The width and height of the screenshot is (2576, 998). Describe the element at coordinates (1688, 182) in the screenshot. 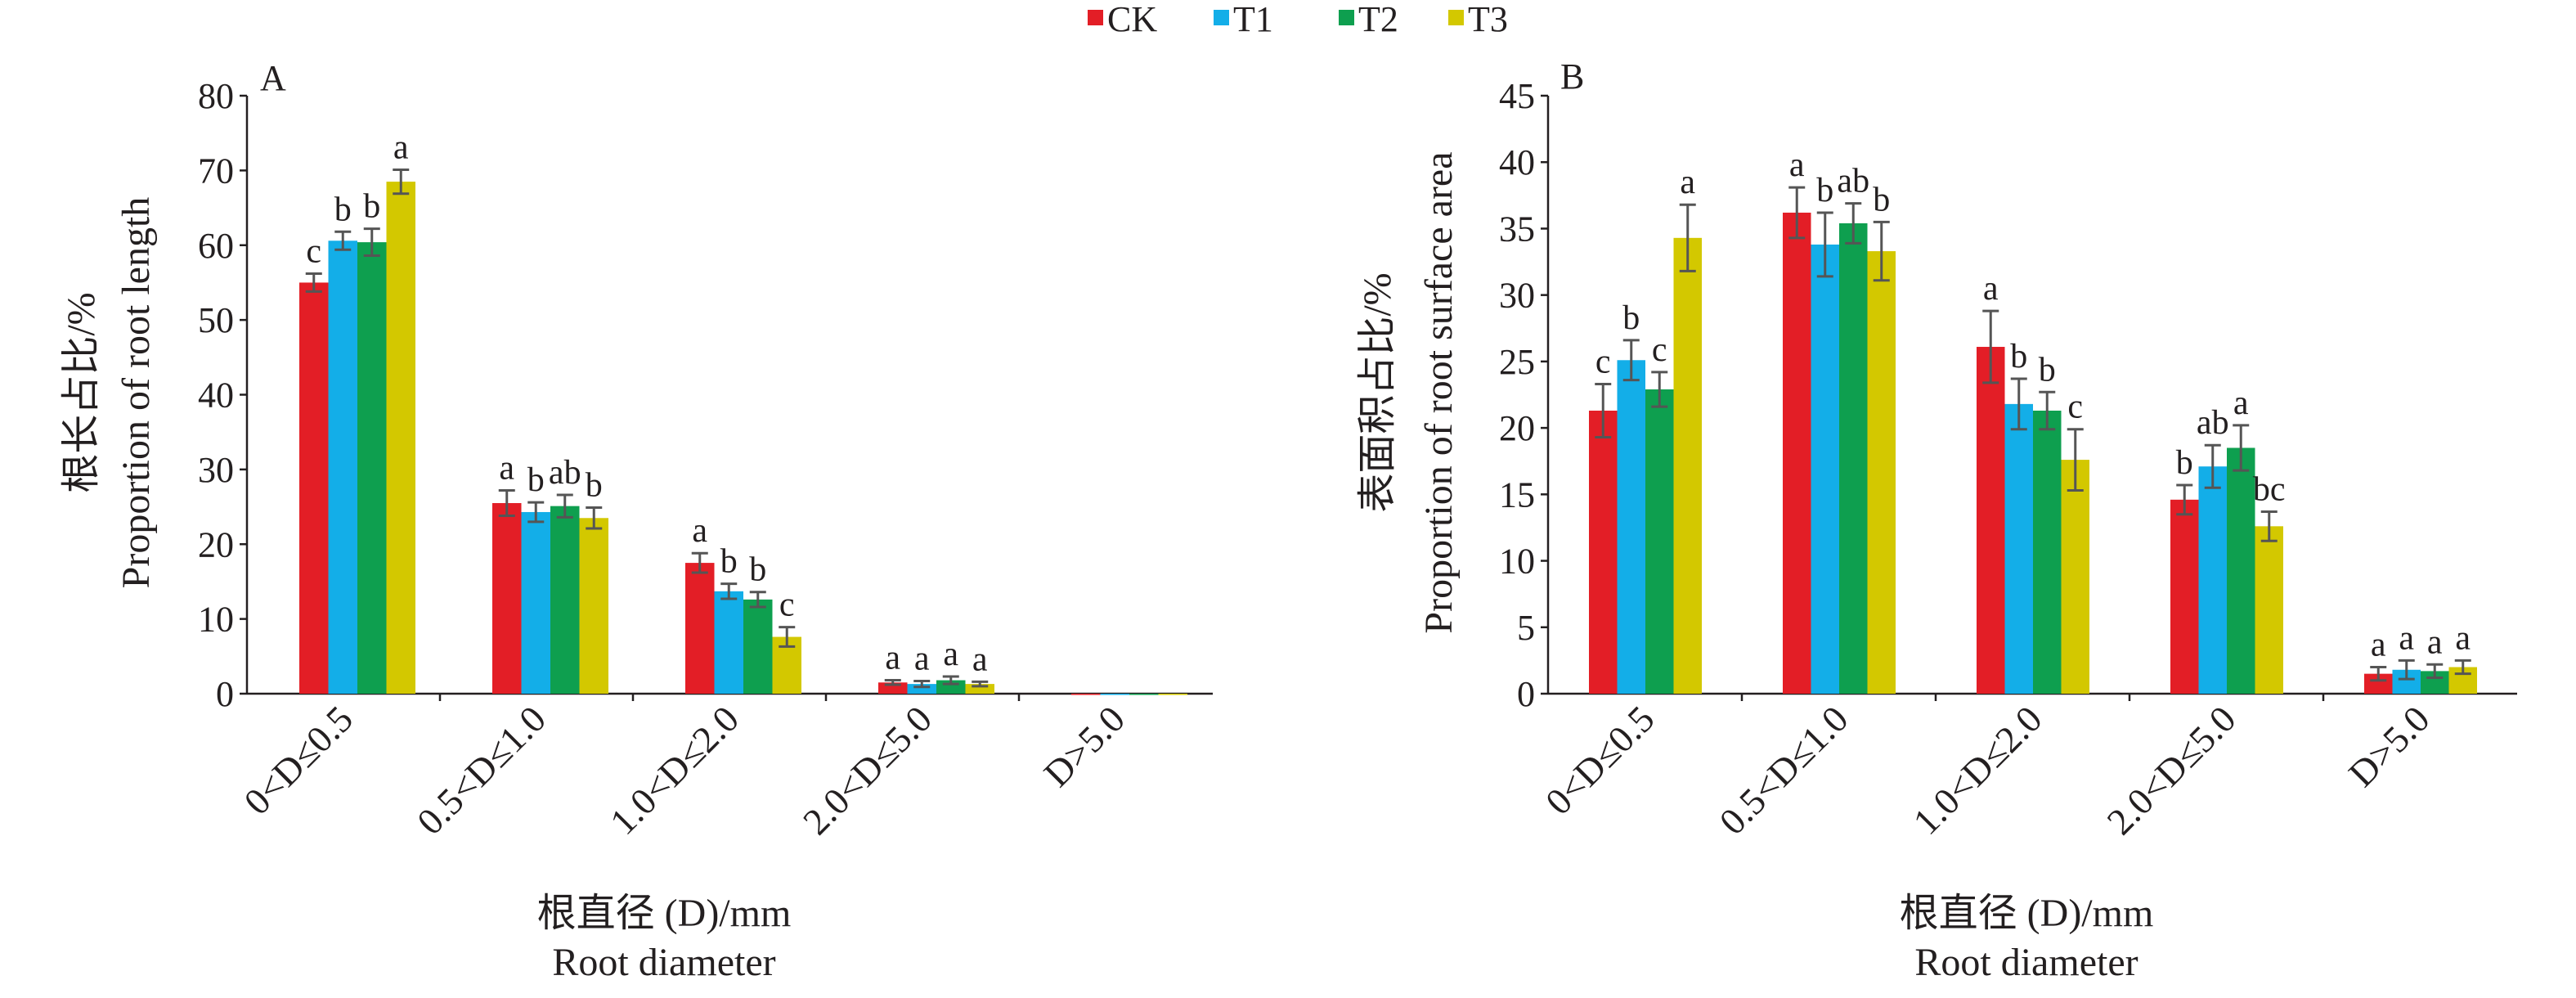

I see `significance-letter-t3-0-d-0p5: a` at that location.